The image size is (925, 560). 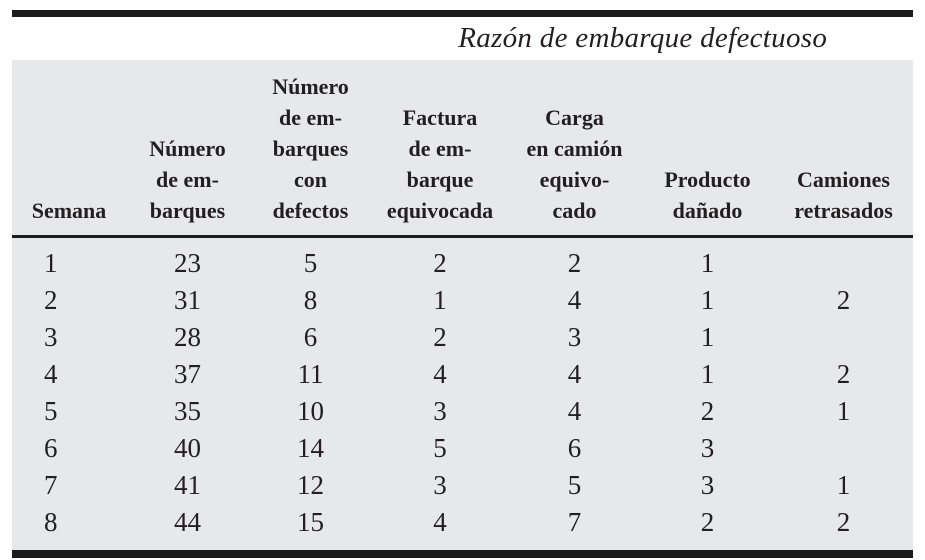 I want to click on spanner-title: Razón de embarque defectuoso, so click(x=643, y=38).